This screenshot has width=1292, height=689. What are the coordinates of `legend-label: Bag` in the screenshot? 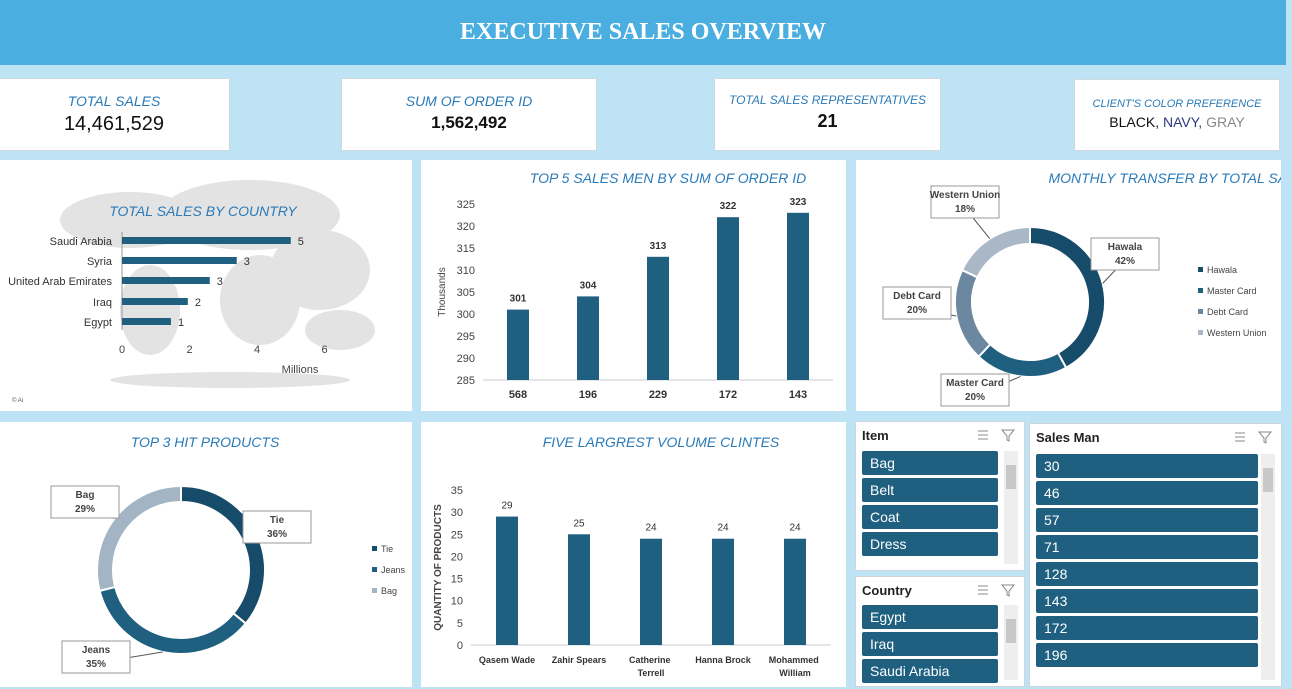 It's located at (389, 591).